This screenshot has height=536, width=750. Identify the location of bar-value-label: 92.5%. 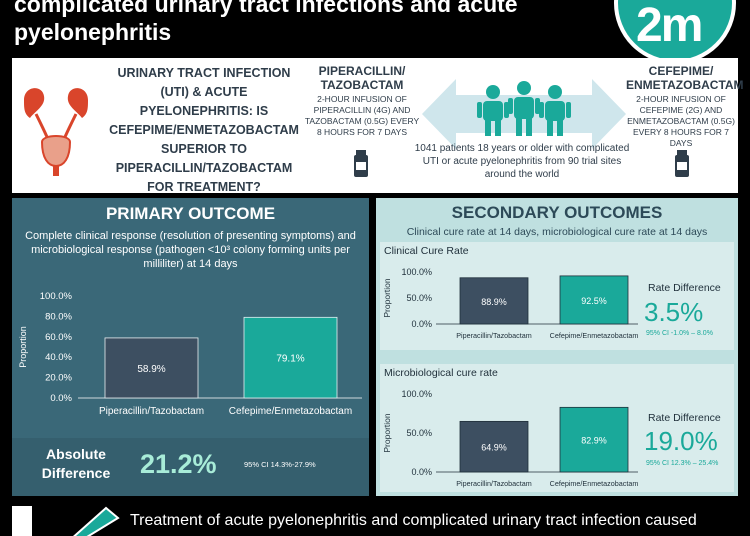
(594, 301).